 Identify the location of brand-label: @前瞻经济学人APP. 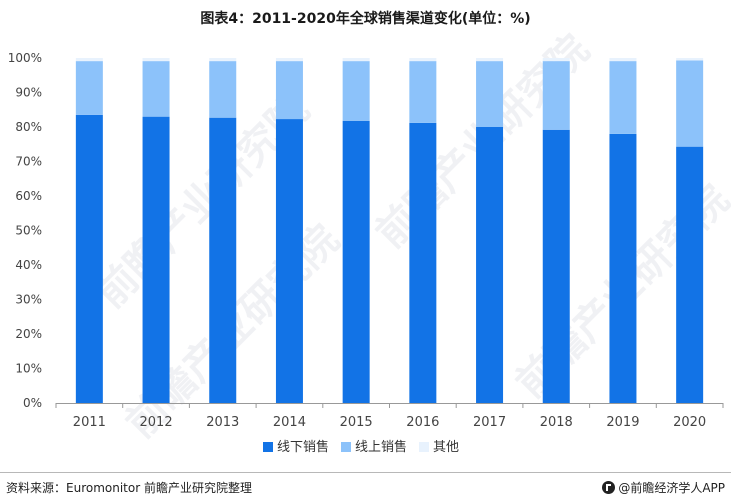
(671, 488).